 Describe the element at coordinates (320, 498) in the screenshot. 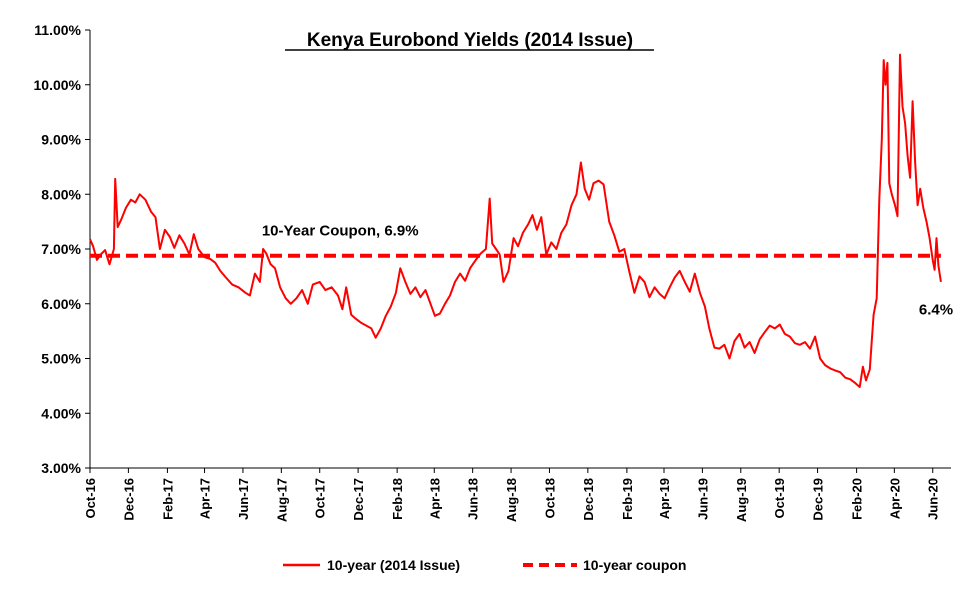

I see `x-tick-label: Oct-17` at that location.